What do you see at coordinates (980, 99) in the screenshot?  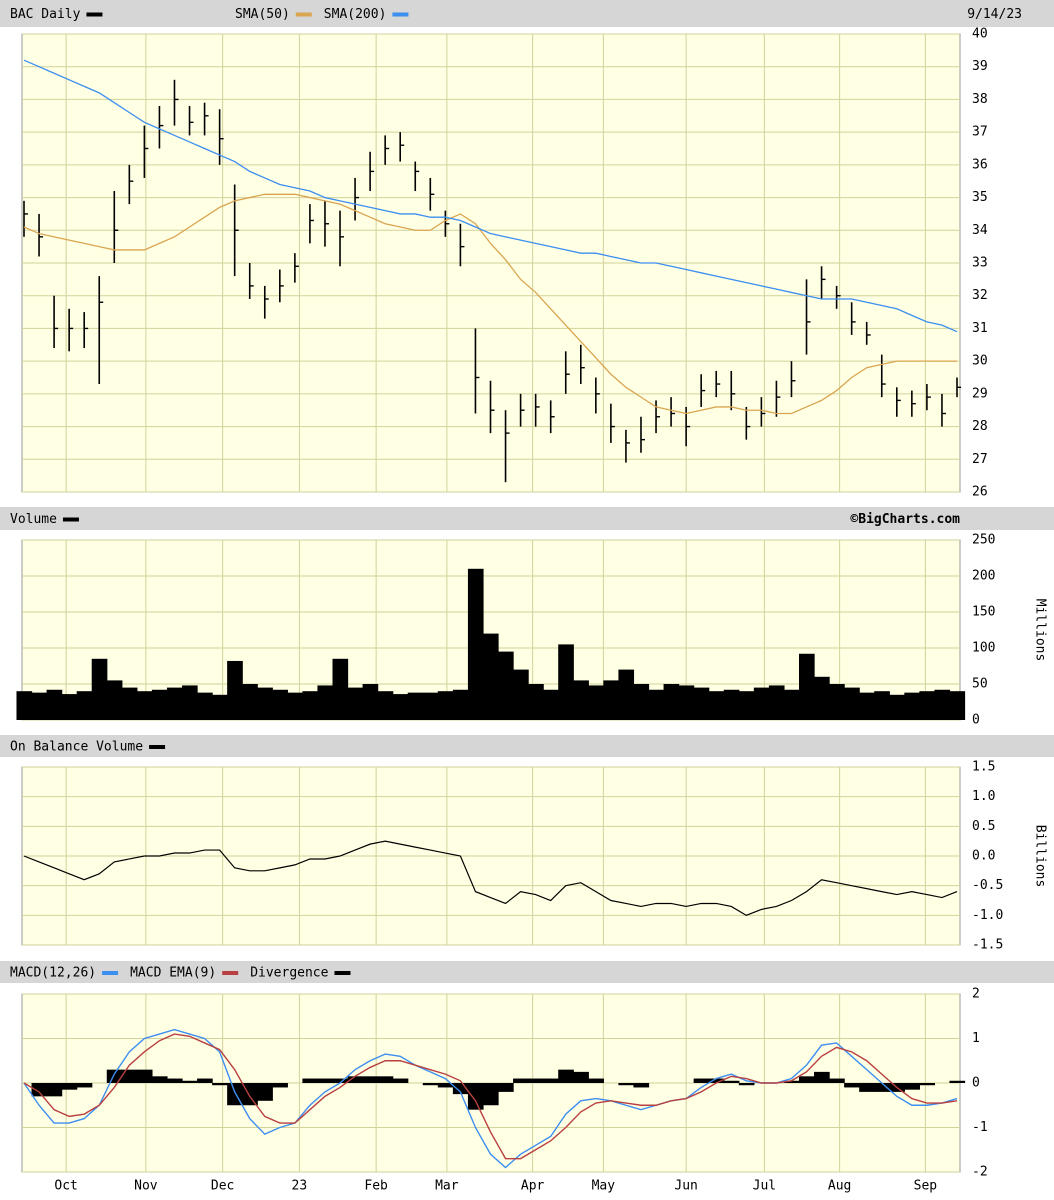 I see `y-tick-label: 38` at bounding box center [980, 99].